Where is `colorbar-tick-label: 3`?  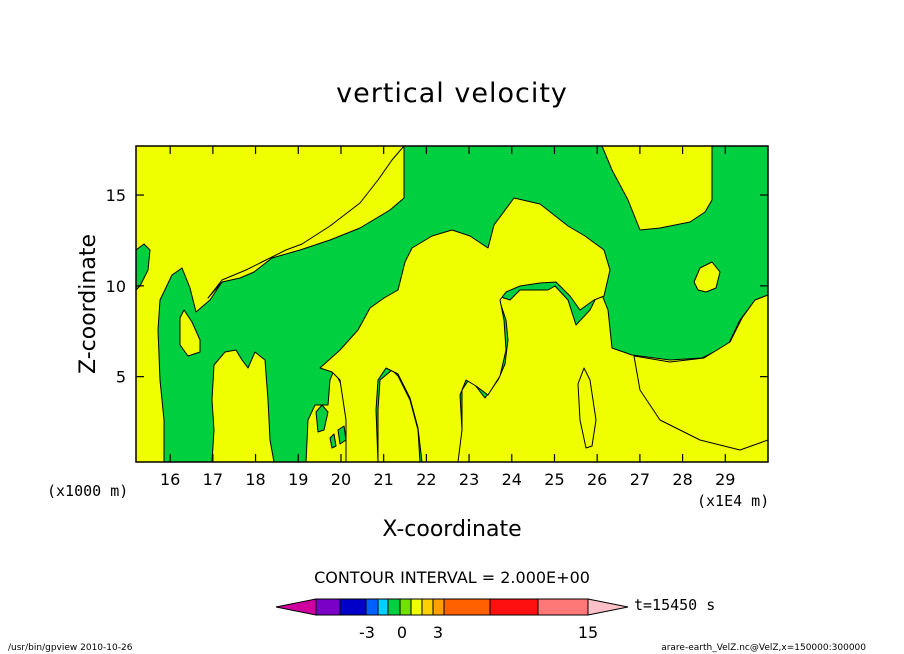
colorbar-tick-label: 3 is located at coordinates (438, 632).